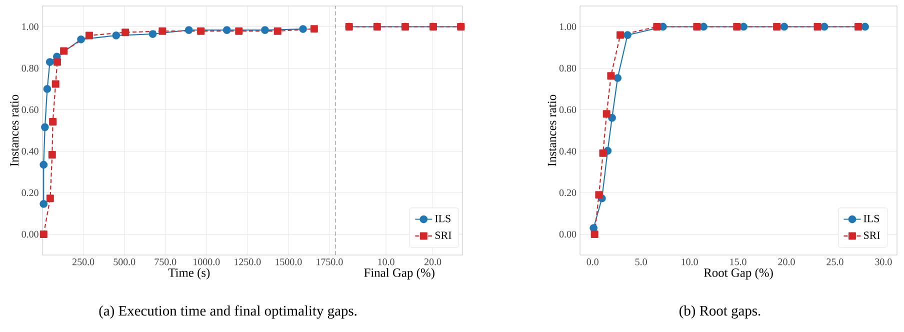 The height and width of the screenshot is (332, 904). What do you see at coordinates (247, 262) in the screenshot?
I see `x-tick-label: 1250.0` at bounding box center [247, 262].